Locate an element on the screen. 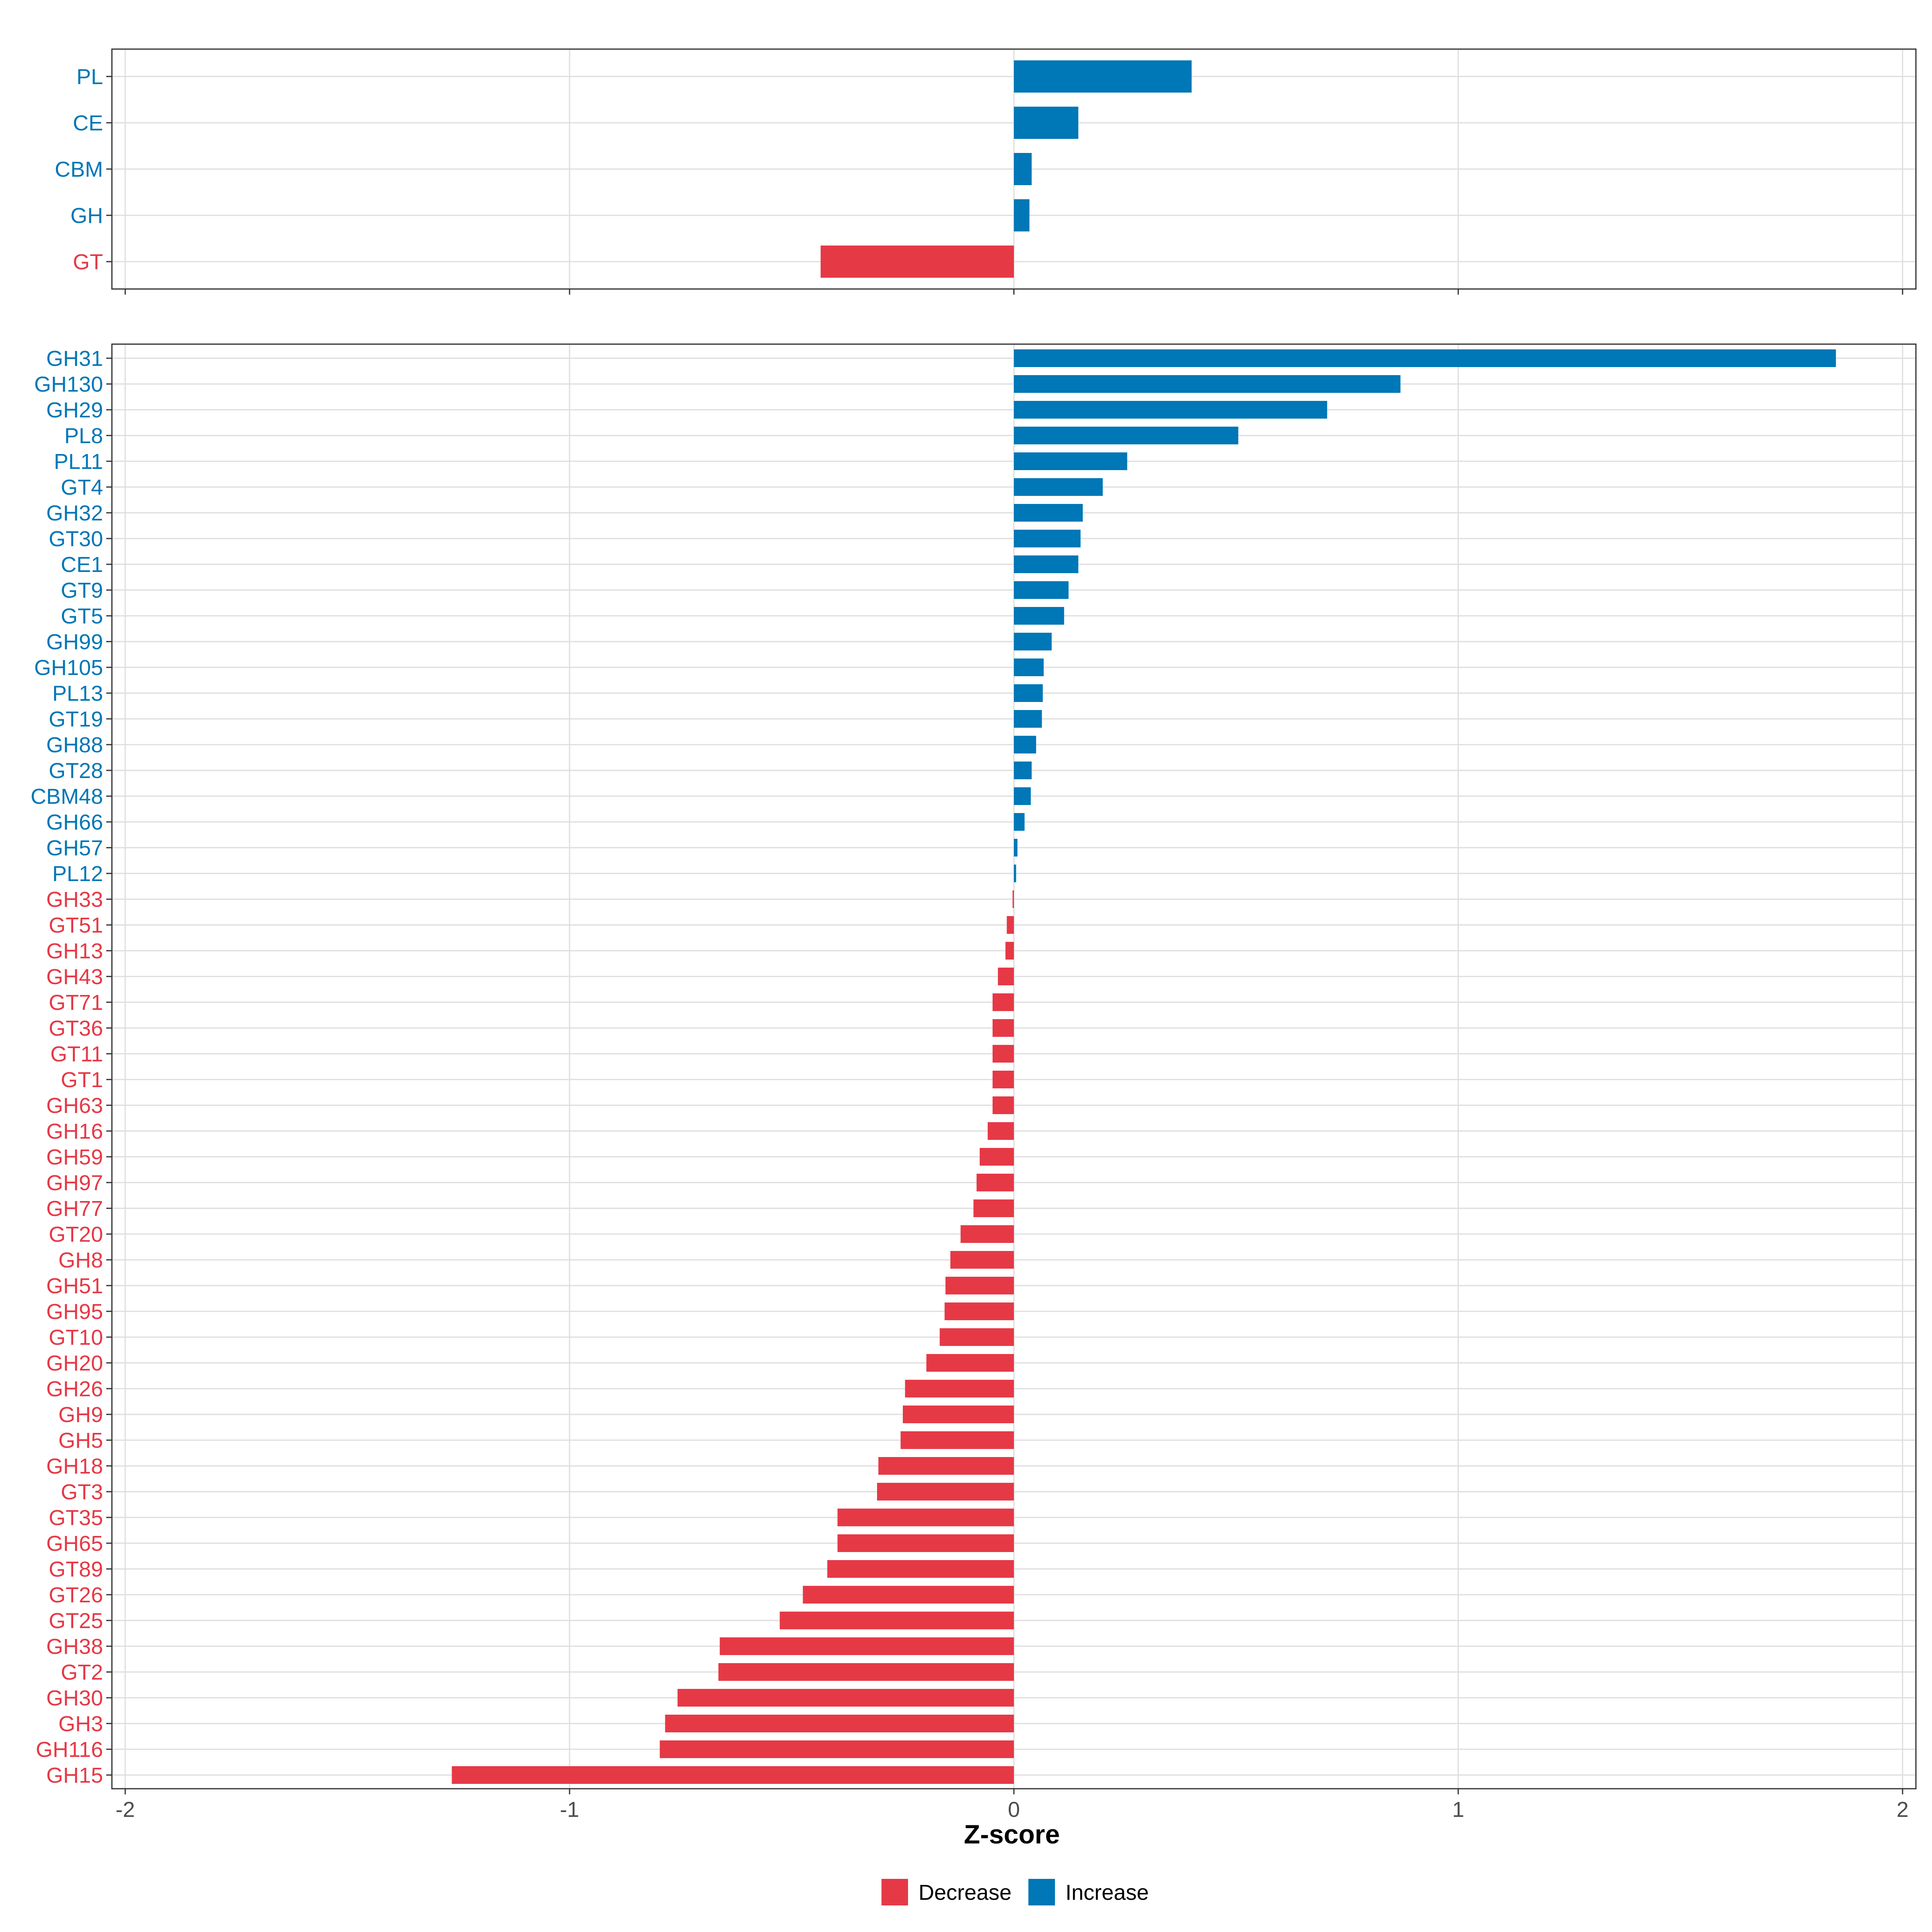 This screenshot has height=1932, width=1932. y-tick-label-gh15: GH15 is located at coordinates (74, 1775).